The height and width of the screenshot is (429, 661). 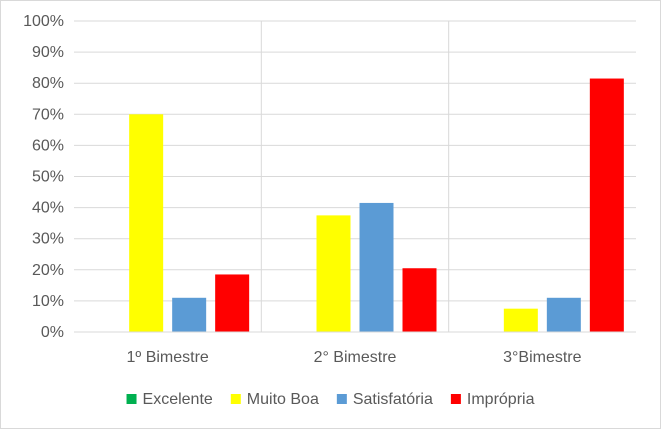 What do you see at coordinates (48, 301) in the screenshot?
I see `y-tick-label: 10%` at bounding box center [48, 301].